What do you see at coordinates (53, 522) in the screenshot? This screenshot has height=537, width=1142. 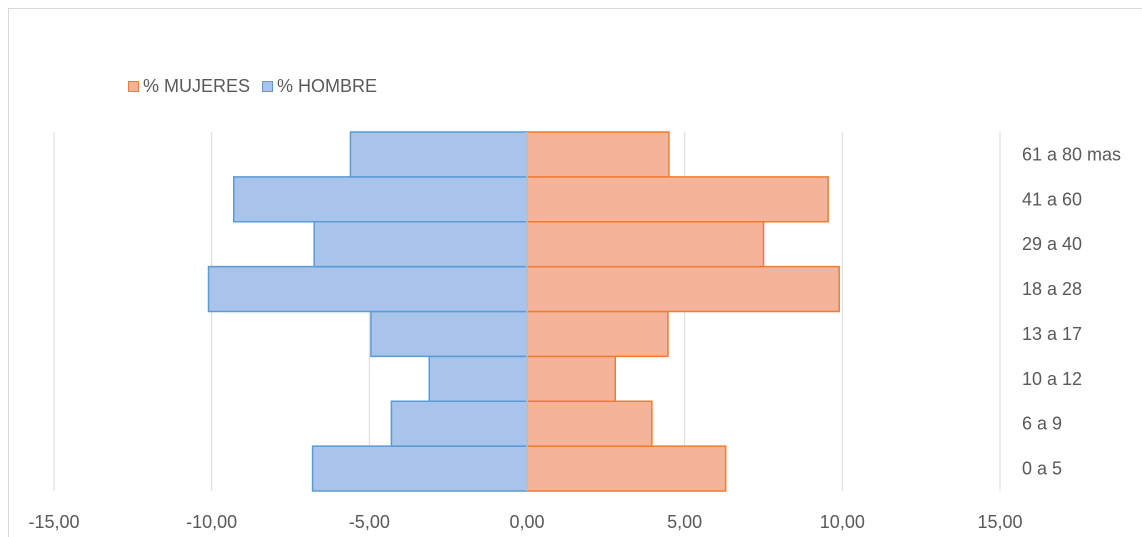 I see `x-tick-label-0: -15,00` at bounding box center [53, 522].